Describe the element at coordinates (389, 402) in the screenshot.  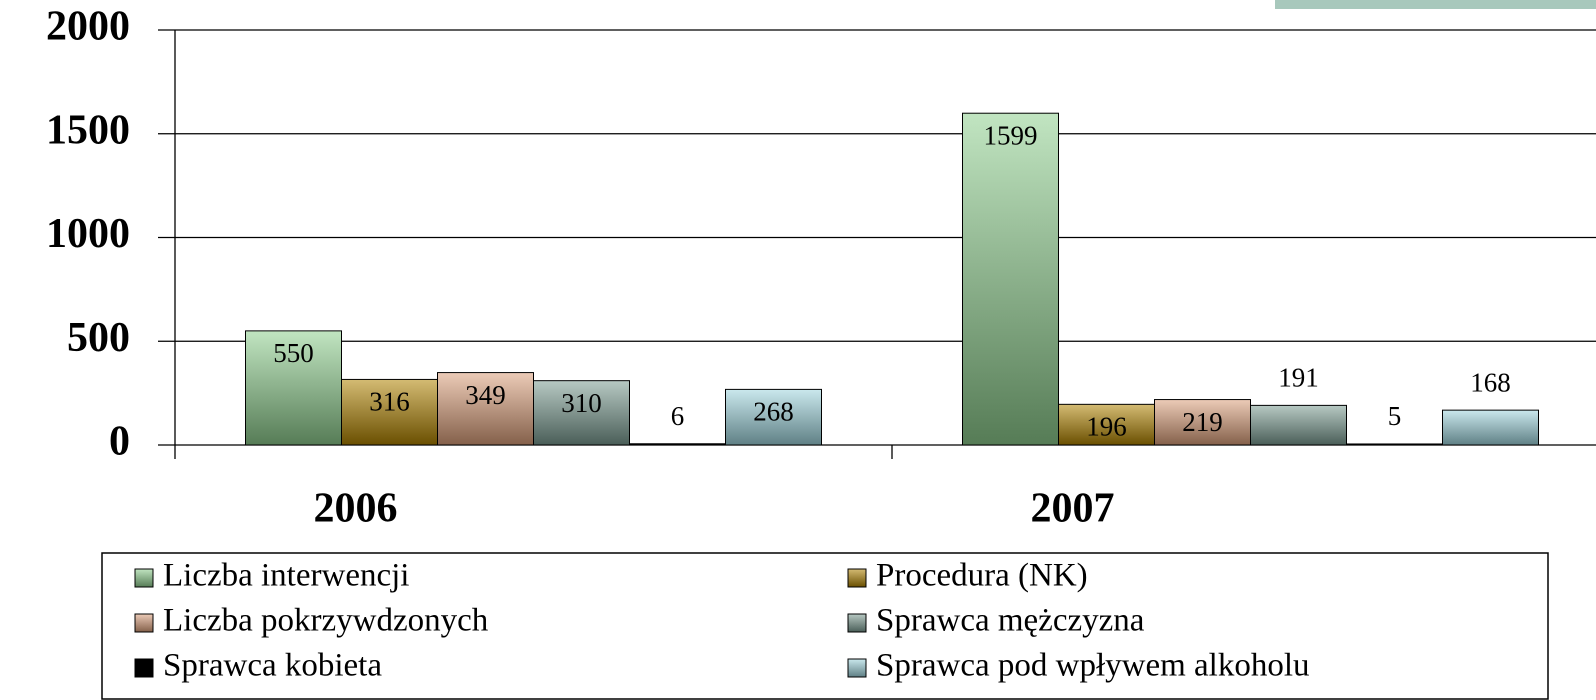
I see `value-label: 316` at that location.